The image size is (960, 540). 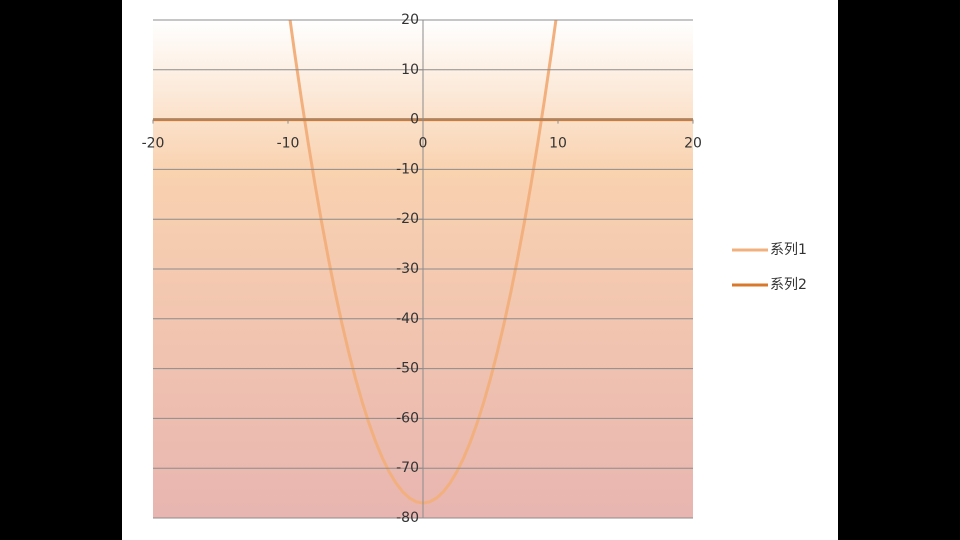 I want to click on y-tick-label: -70, so click(x=407, y=468).